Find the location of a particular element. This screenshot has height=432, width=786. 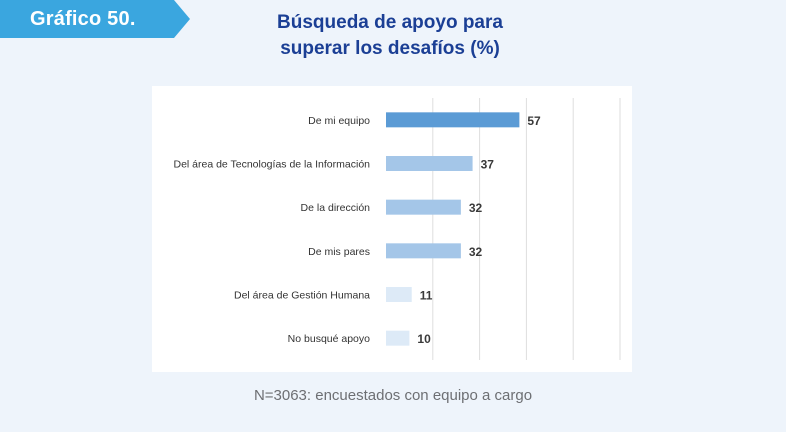

chart-title-line-2: superar los desafíos (%) is located at coordinates (390, 48).